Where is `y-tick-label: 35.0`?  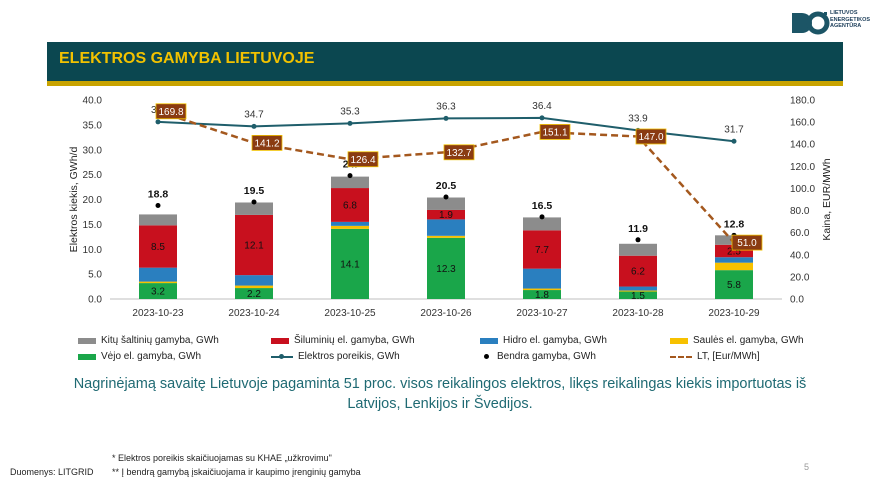
y-tick-label: 35.0 is located at coordinates (93, 125).